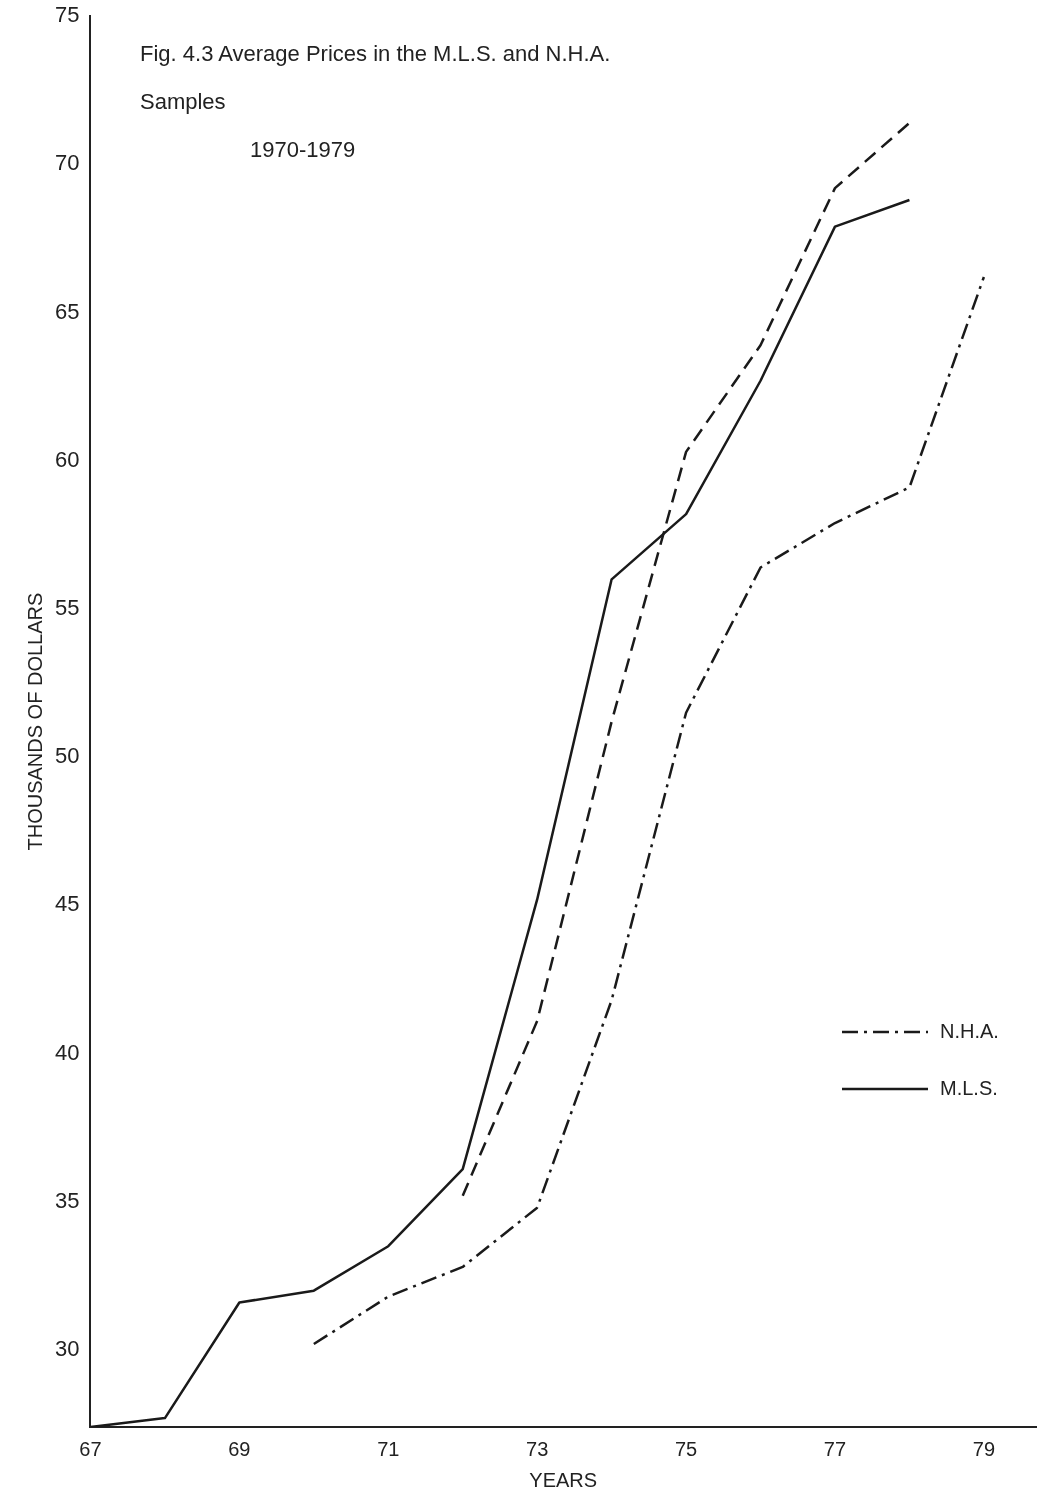  What do you see at coordinates (375, 77) in the screenshot?
I see `text: Fig. 4.3 Average Prices in the M.L.S. and N.H.A. Samples` at bounding box center [375, 77].